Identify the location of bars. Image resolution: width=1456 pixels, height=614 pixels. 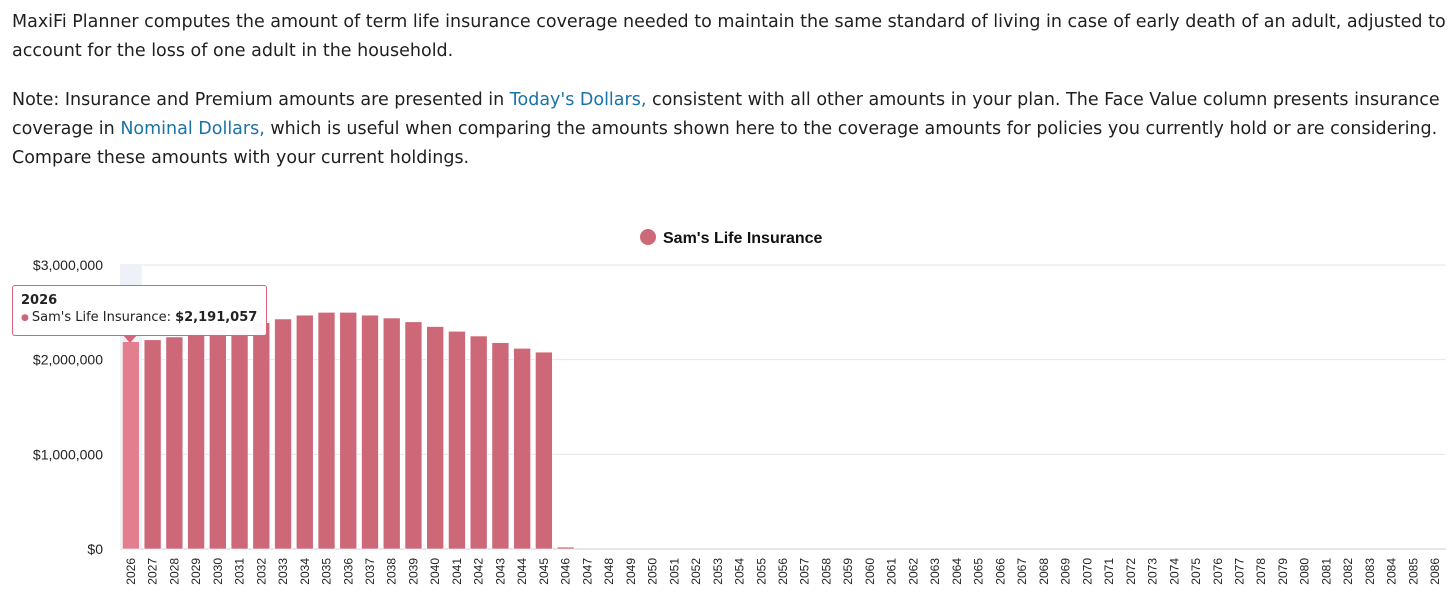
(348, 431).